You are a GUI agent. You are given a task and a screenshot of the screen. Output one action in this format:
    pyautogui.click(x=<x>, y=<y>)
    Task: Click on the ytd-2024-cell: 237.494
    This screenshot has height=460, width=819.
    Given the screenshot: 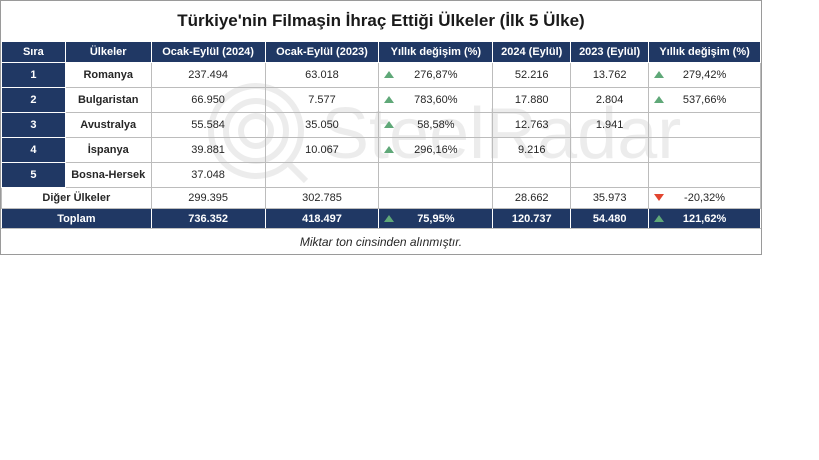 What is the action you would take?
    pyautogui.click(x=208, y=75)
    